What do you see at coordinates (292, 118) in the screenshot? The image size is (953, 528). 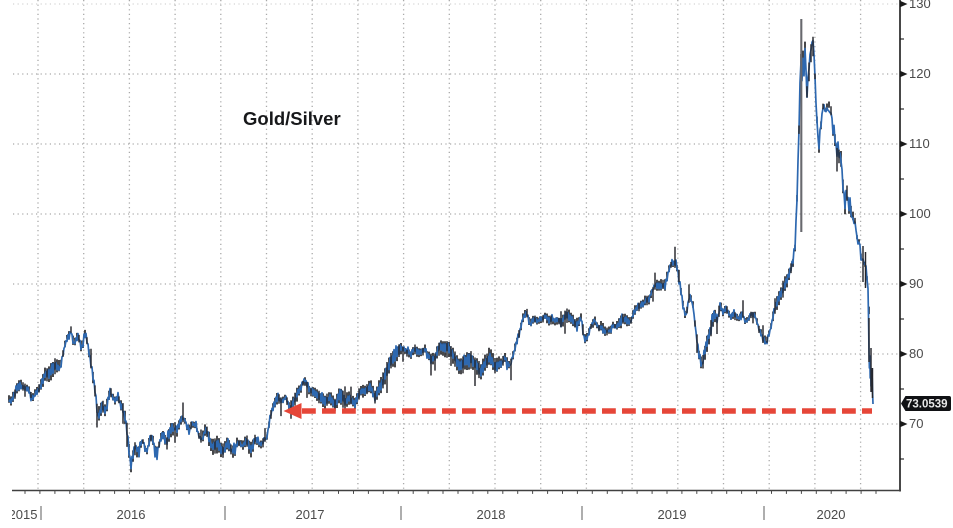 I see `svg-text: Gold/Silver` at bounding box center [292, 118].